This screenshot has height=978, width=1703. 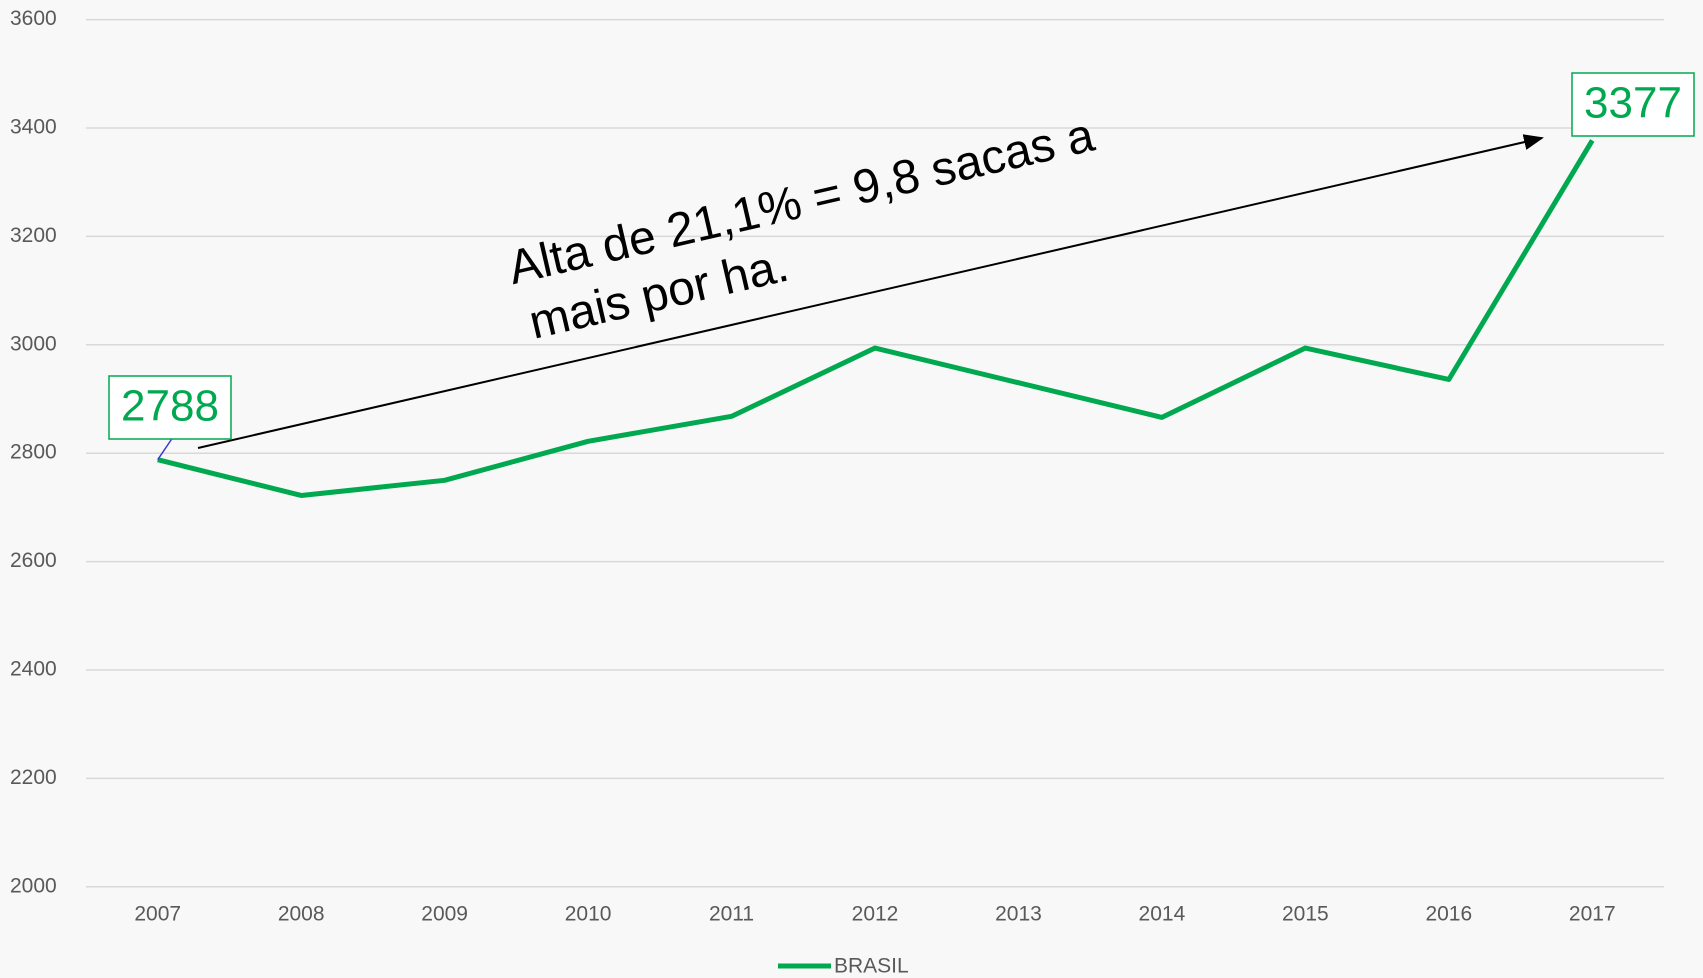 I want to click on data-label: 2788, so click(x=170, y=406).